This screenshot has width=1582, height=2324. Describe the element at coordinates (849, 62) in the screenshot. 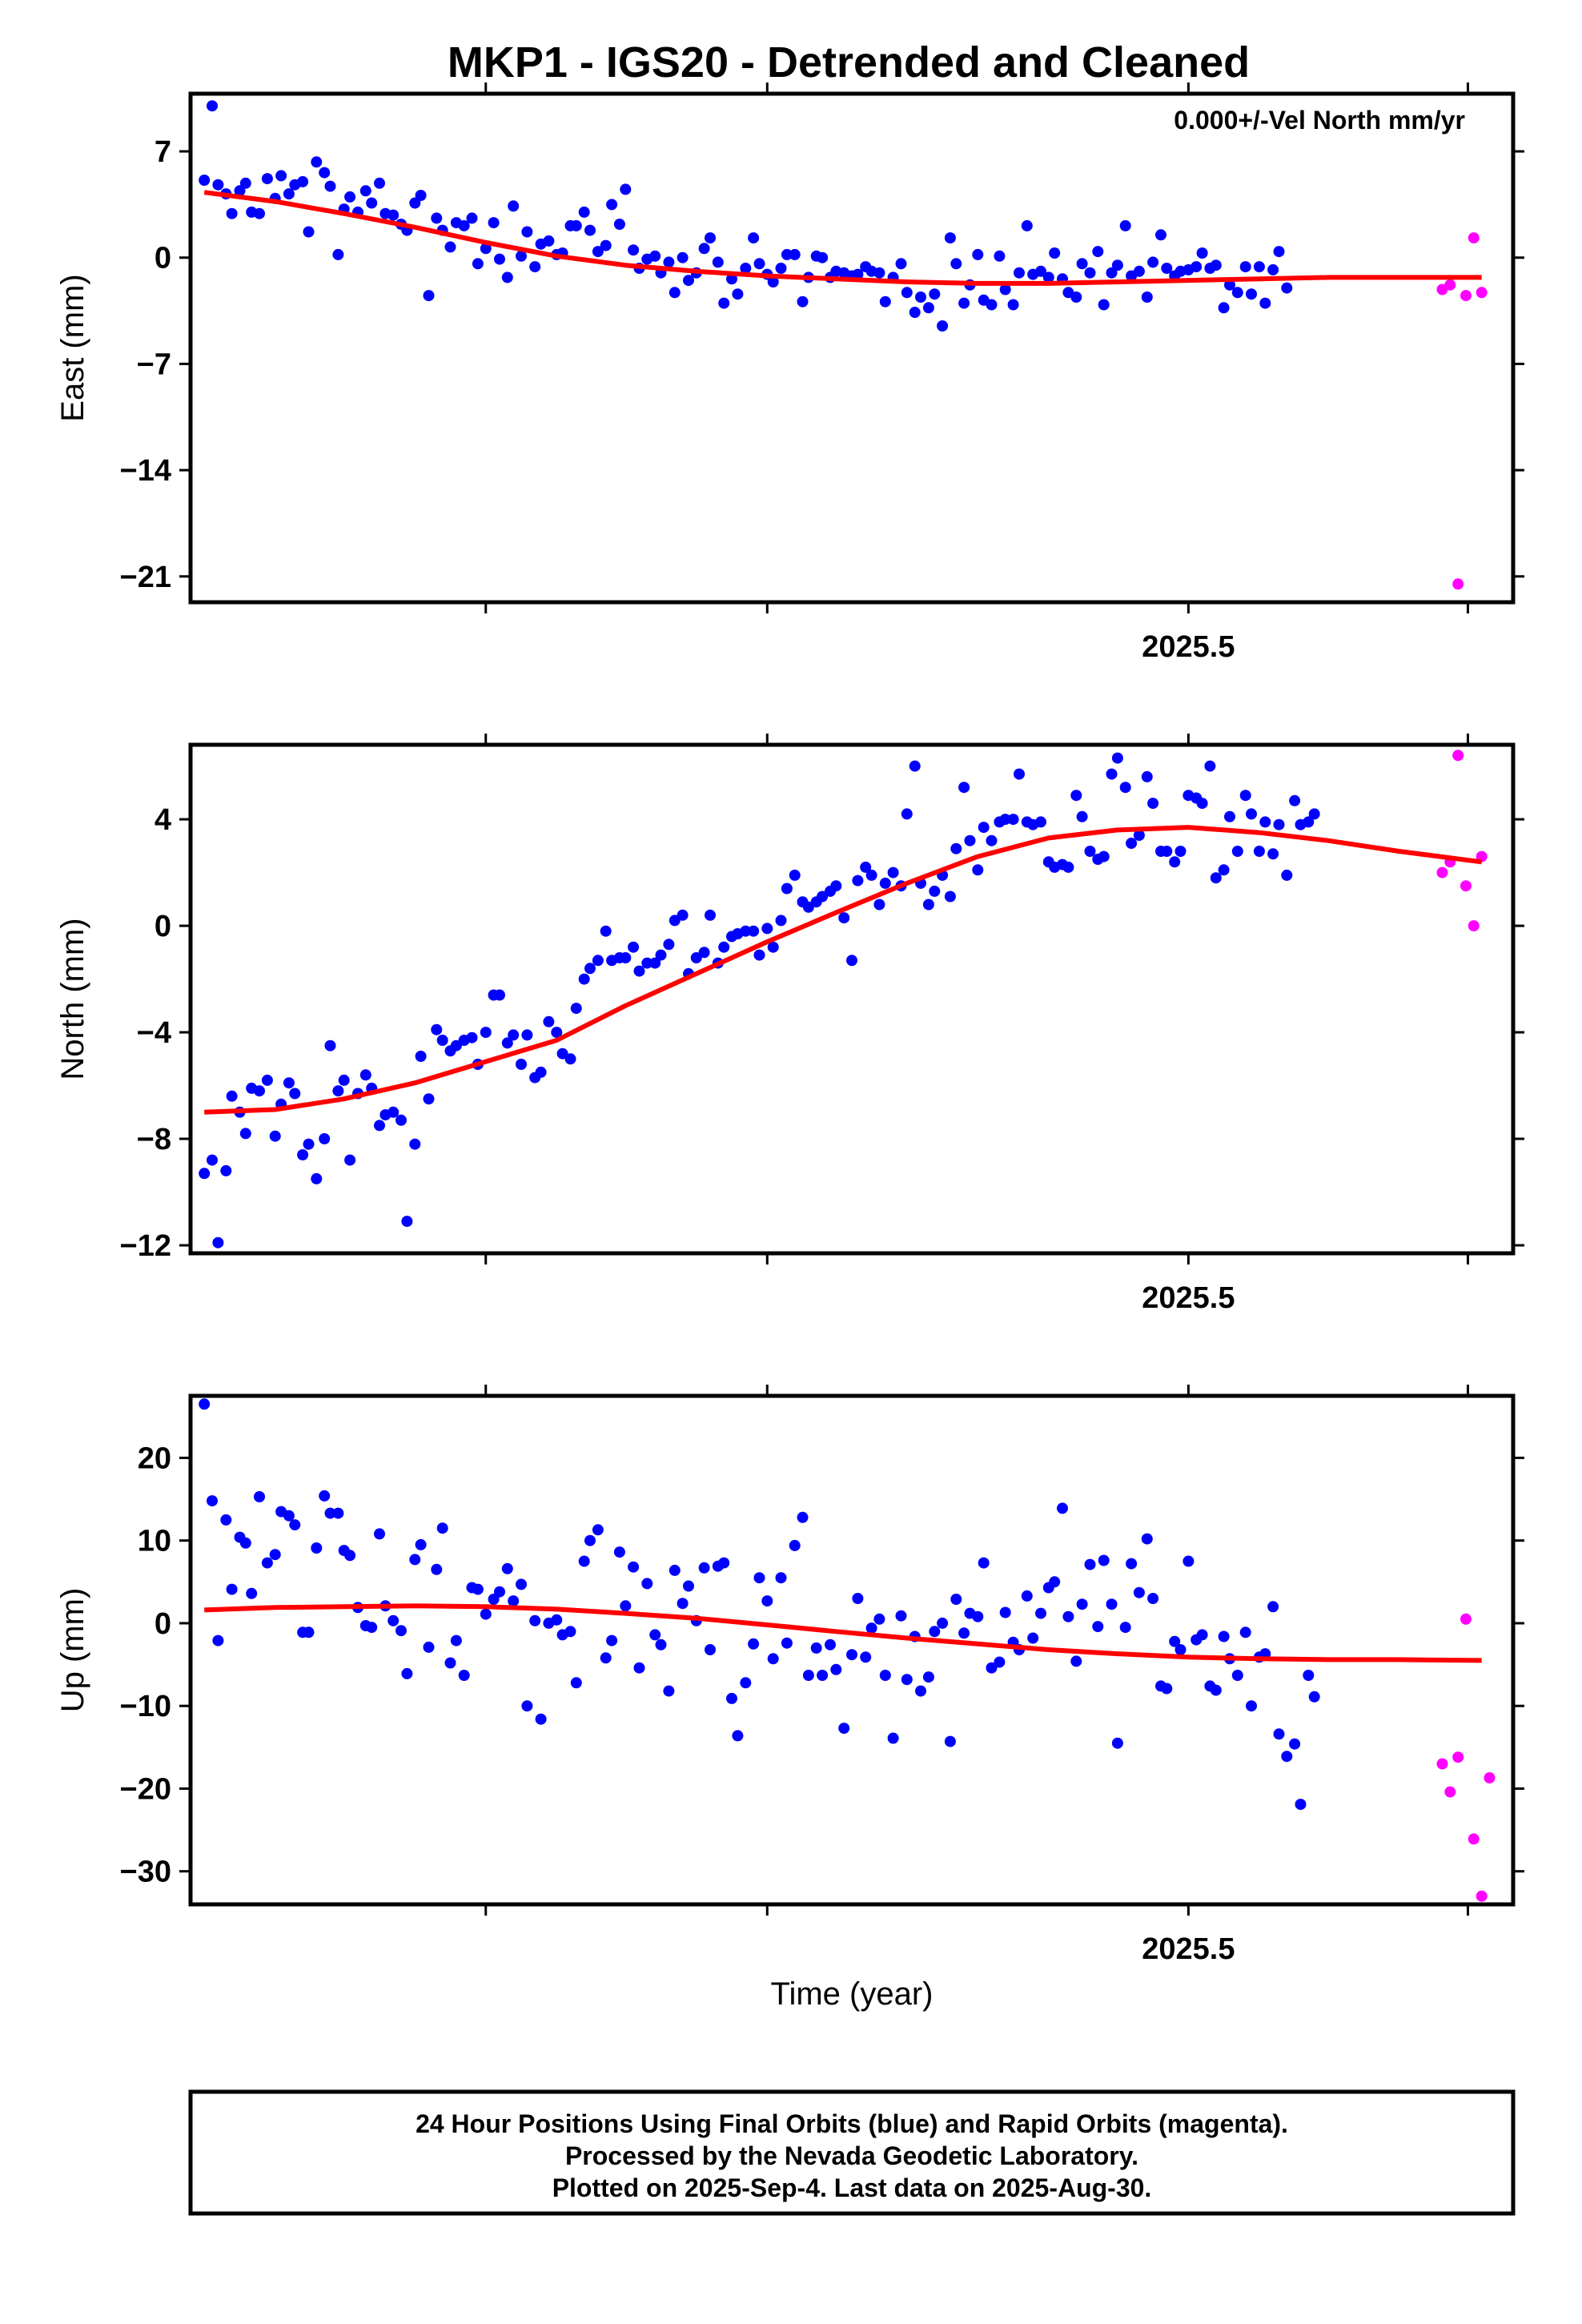

I see `chart-title: MKP1 - IGS20 - Detrended and Cleaned` at that location.